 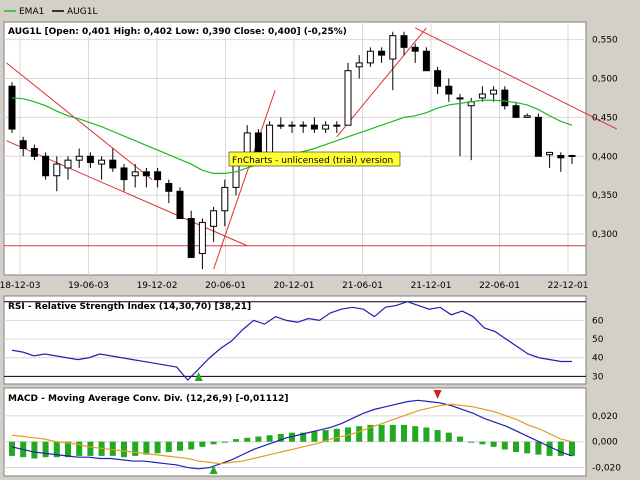 What do you see at coordinates (499, 286) in the screenshot?
I see `price-x-tick-label: 22-06-01` at bounding box center [499, 286].